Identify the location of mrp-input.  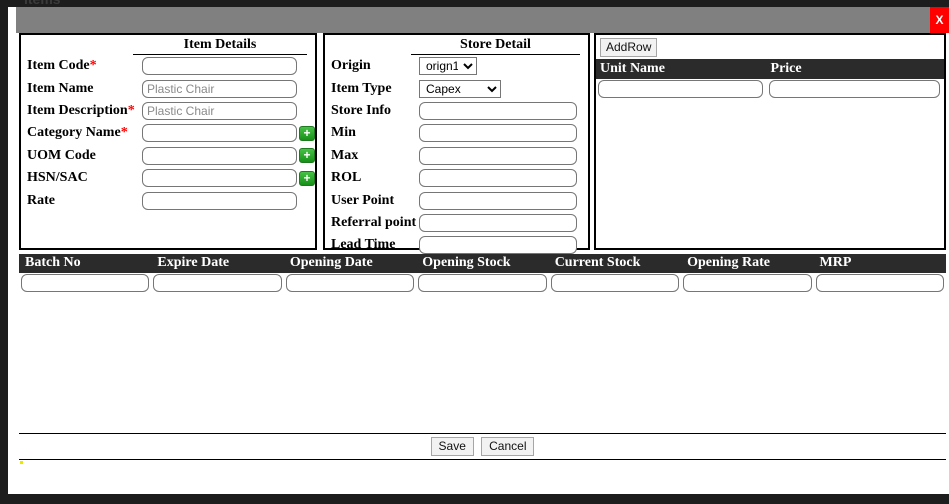
(879, 283).